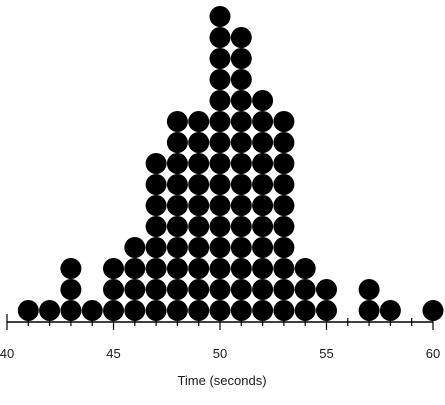  What do you see at coordinates (220, 337) in the screenshot?
I see `x-axis: 40 45 50 55 60` at bounding box center [220, 337].